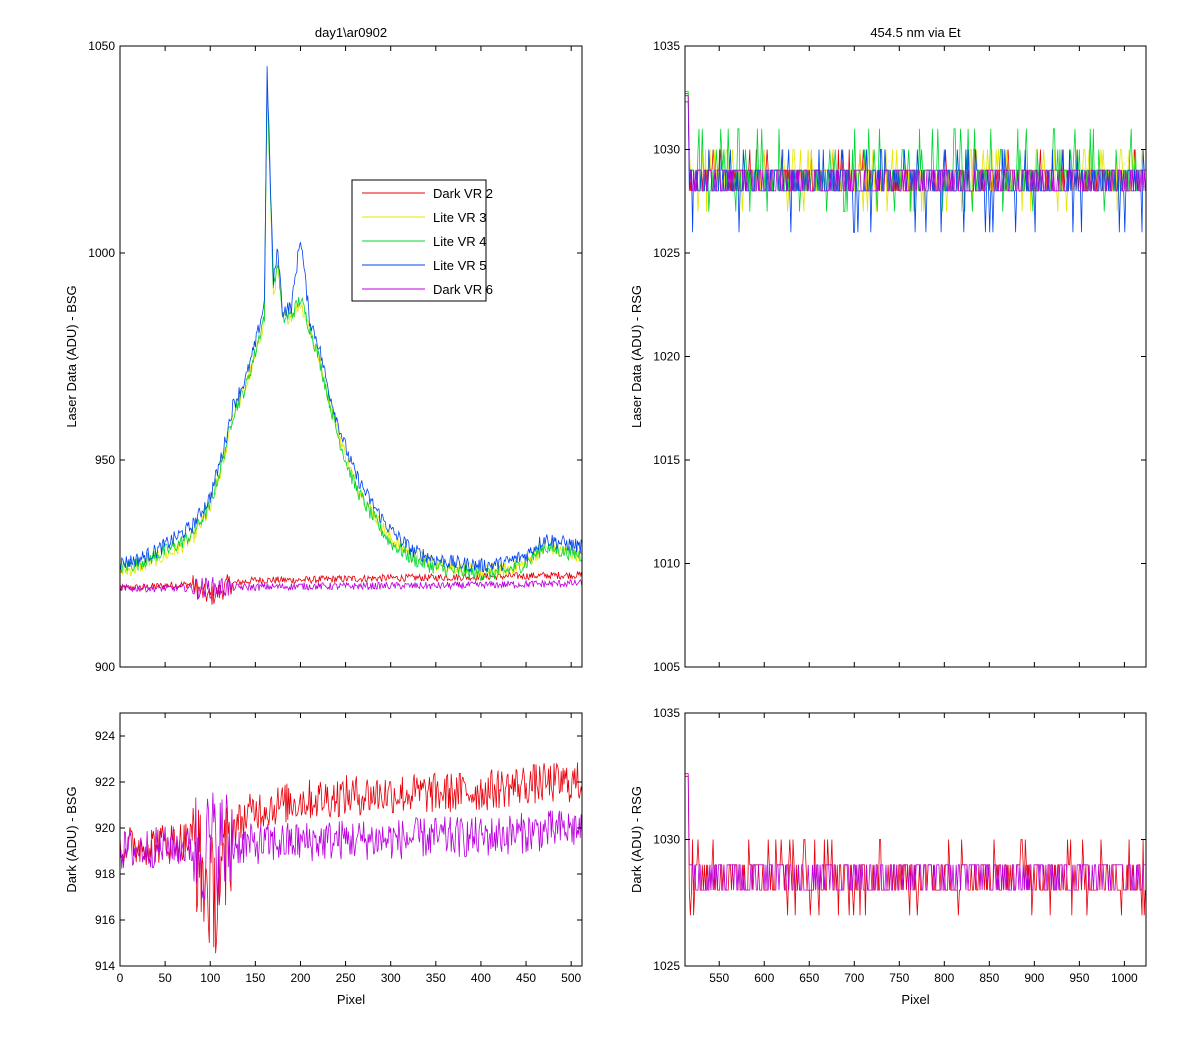 The height and width of the screenshot is (1050, 1200). What do you see at coordinates (636, 839) in the screenshot?
I see `y-axis-label: Dark (ADU) - RSG` at bounding box center [636, 839].